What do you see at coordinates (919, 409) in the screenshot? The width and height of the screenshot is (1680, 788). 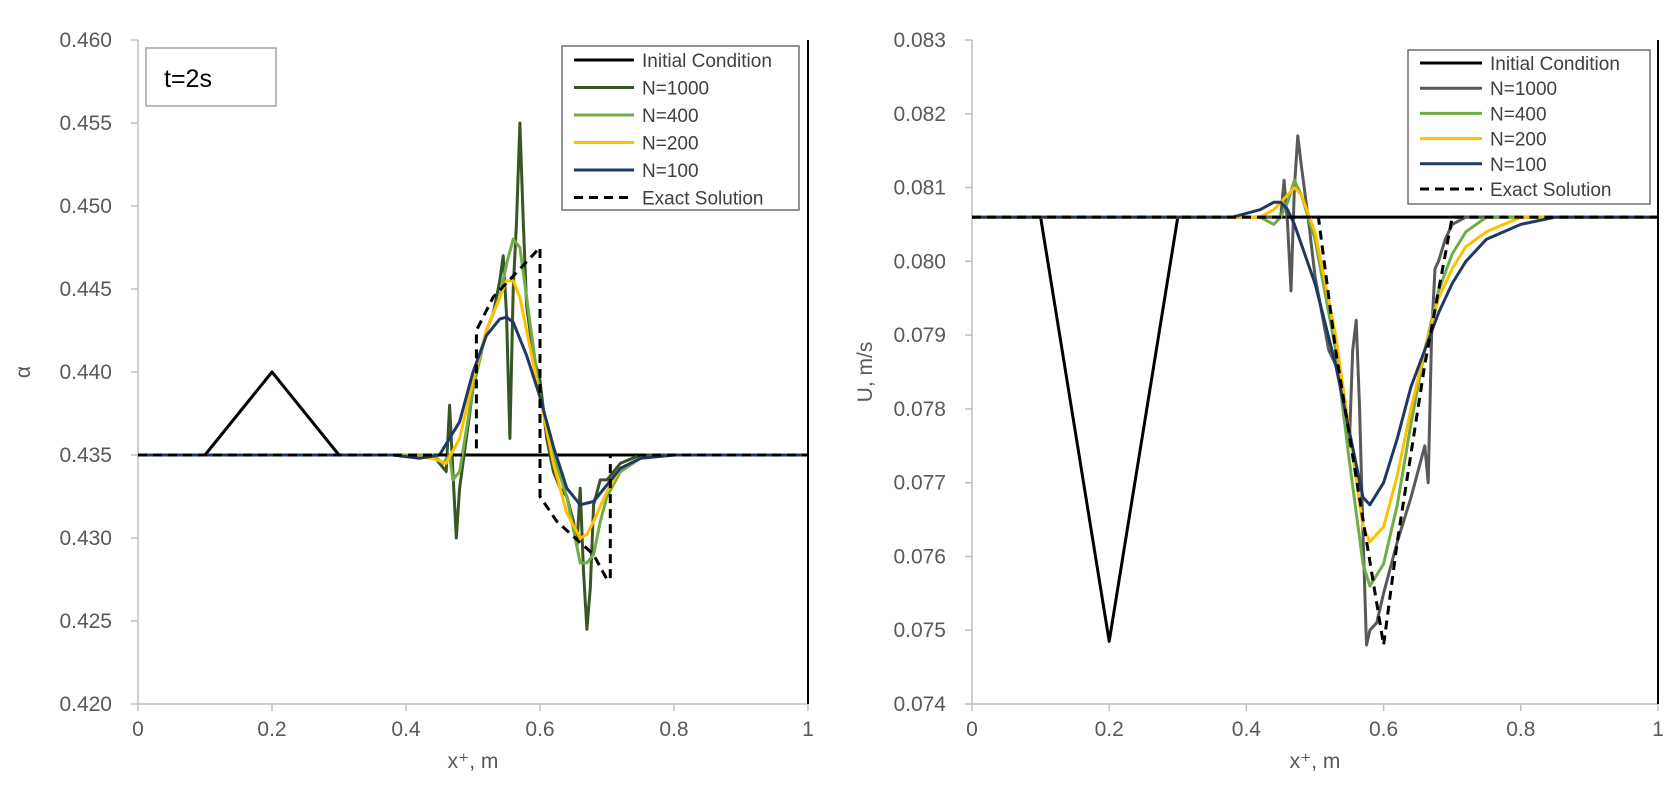 I see `y-tick-label: 0.078` at bounding box center [919, 409].